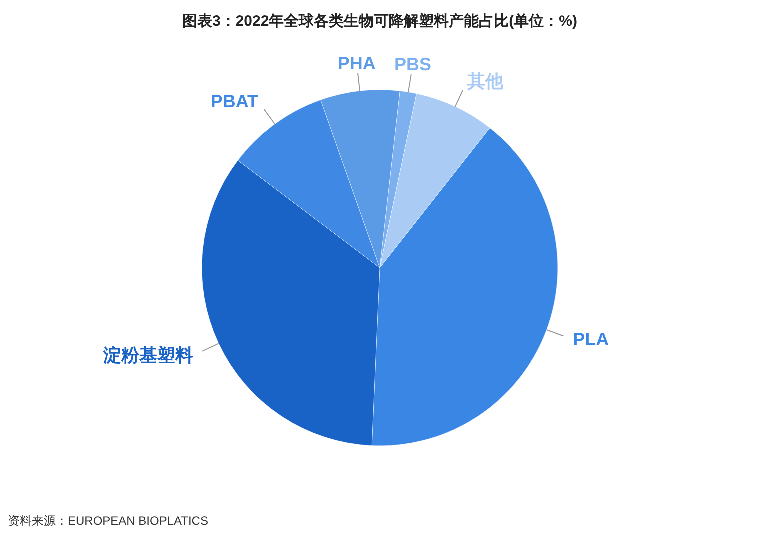  What do you see at coordinates (413, 64) in the screenshot?
I see `slice-label: PBS` at bounding box center [413, 64].